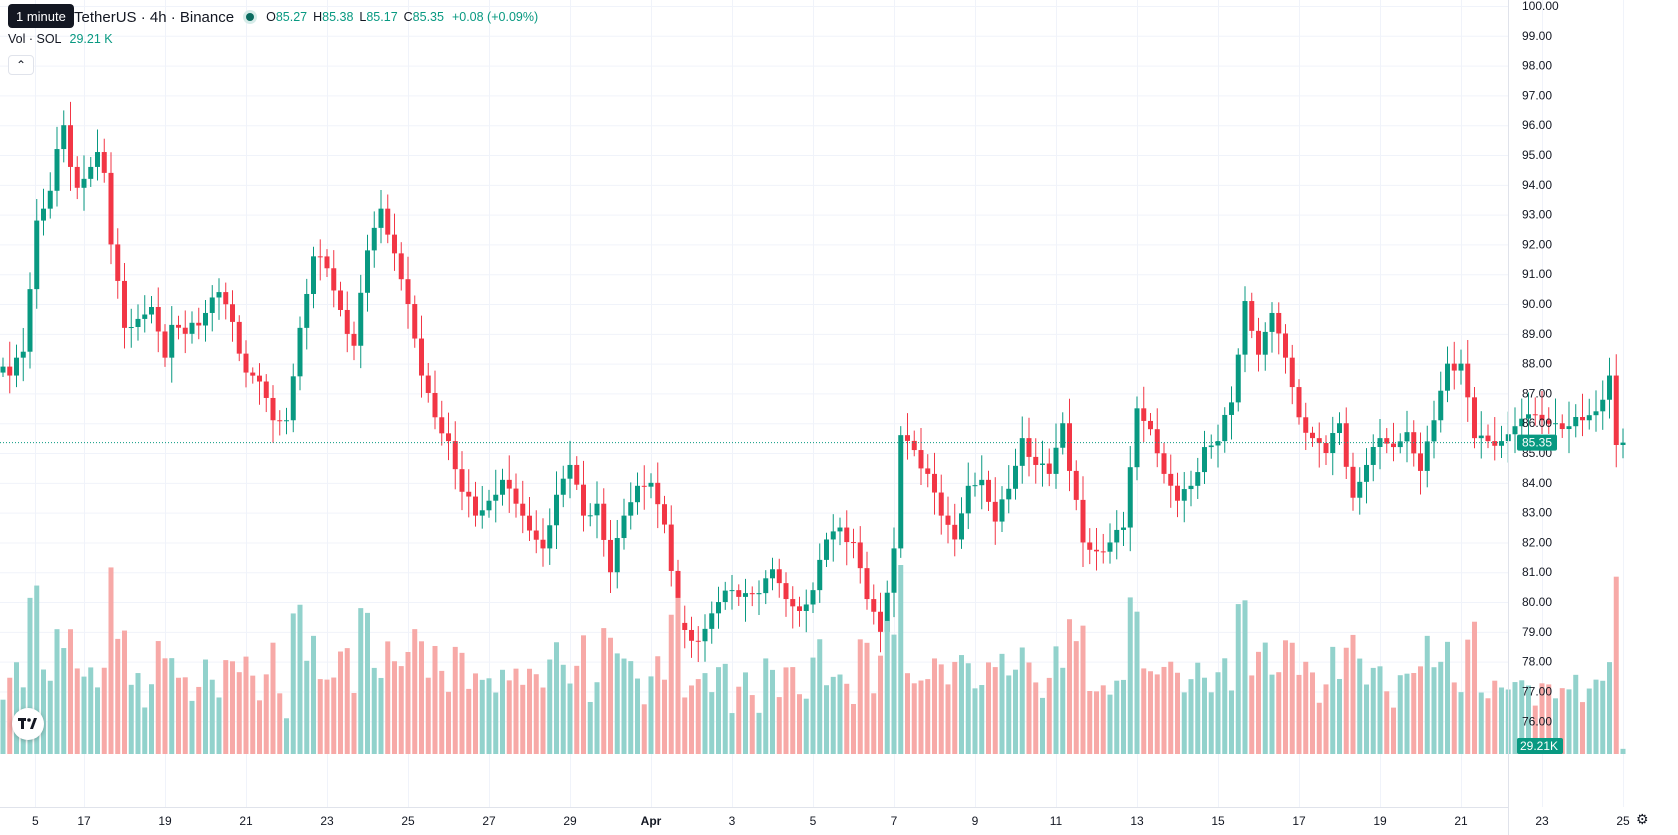  I want to click on gear-icon: ⚙, so click(1642, 819).